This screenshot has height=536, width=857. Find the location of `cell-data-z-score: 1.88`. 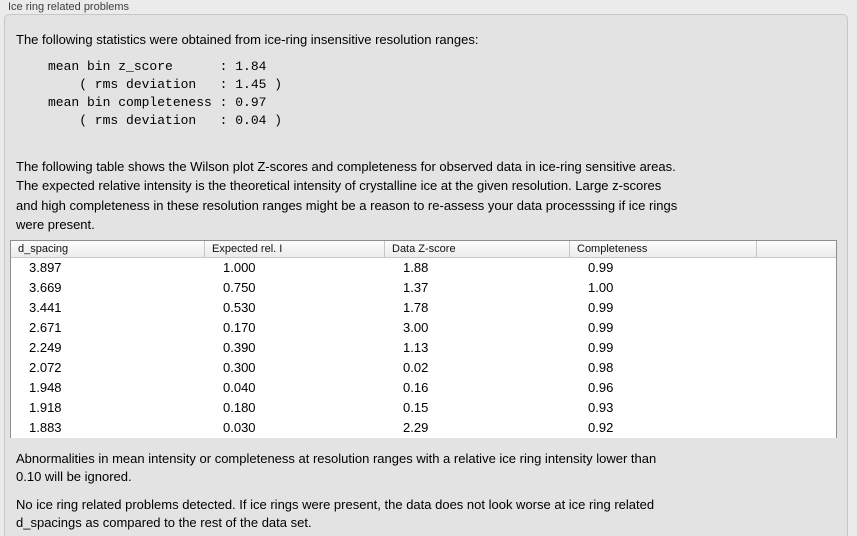

cell-data-z-score: 1.88 is located at coordinates (416, 267).